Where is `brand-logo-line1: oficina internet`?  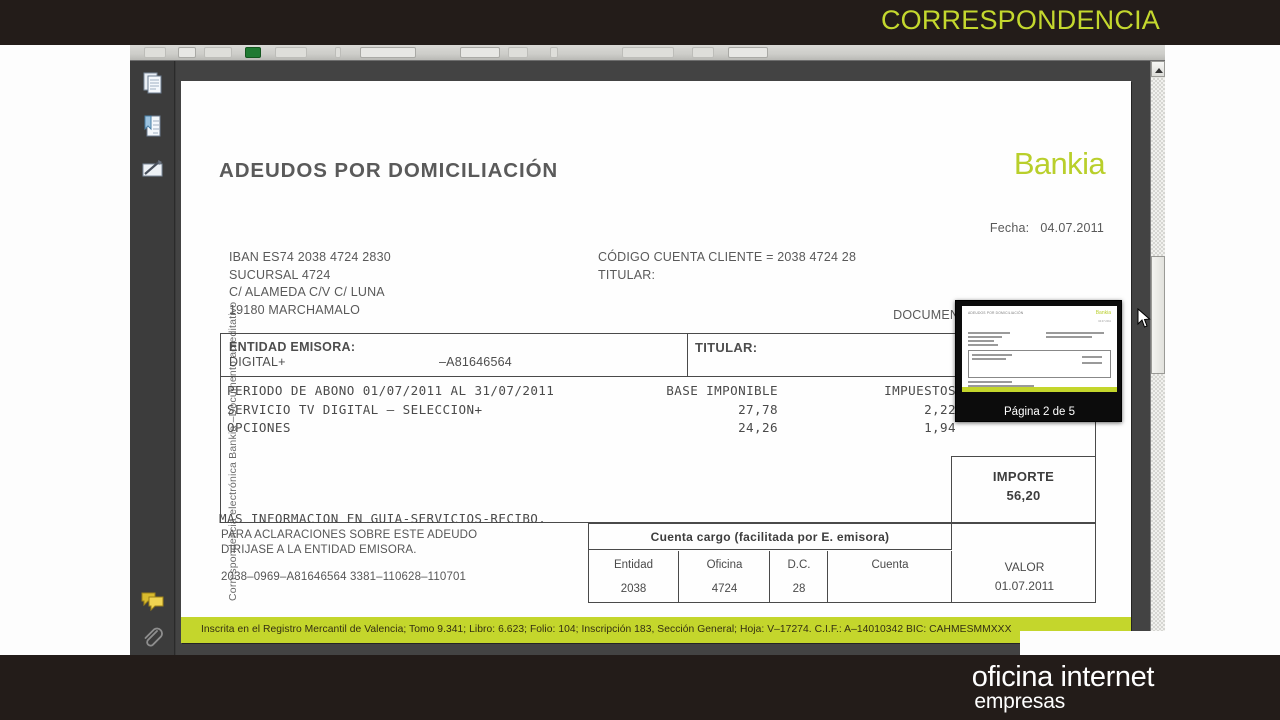 brand-logo-line1: oficina internet is located at coordinates (1063, 677).